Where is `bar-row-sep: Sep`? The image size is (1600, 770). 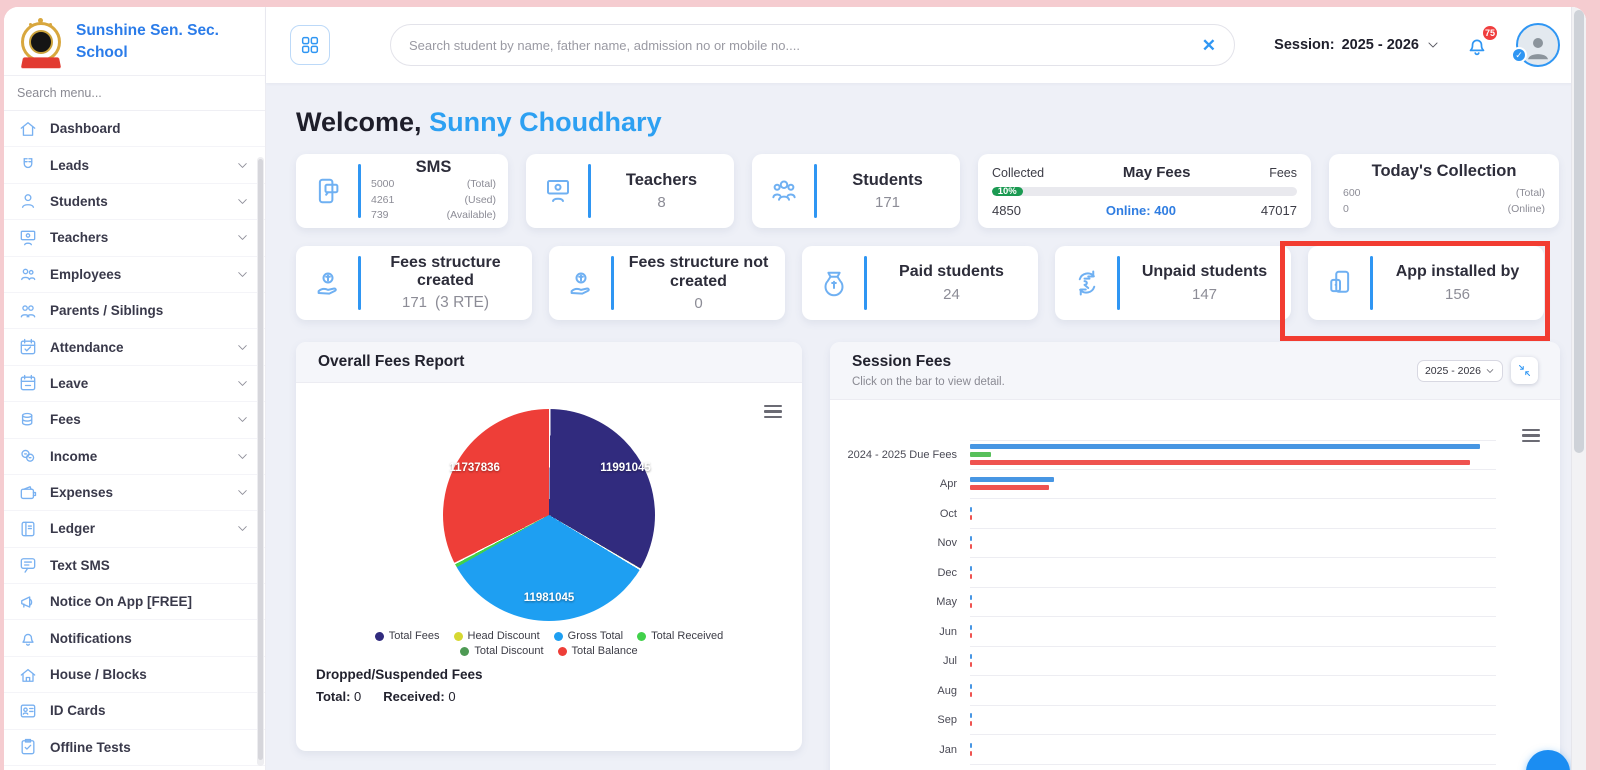 bar-row-sep: Sep is located at coordinates (1169, 720).